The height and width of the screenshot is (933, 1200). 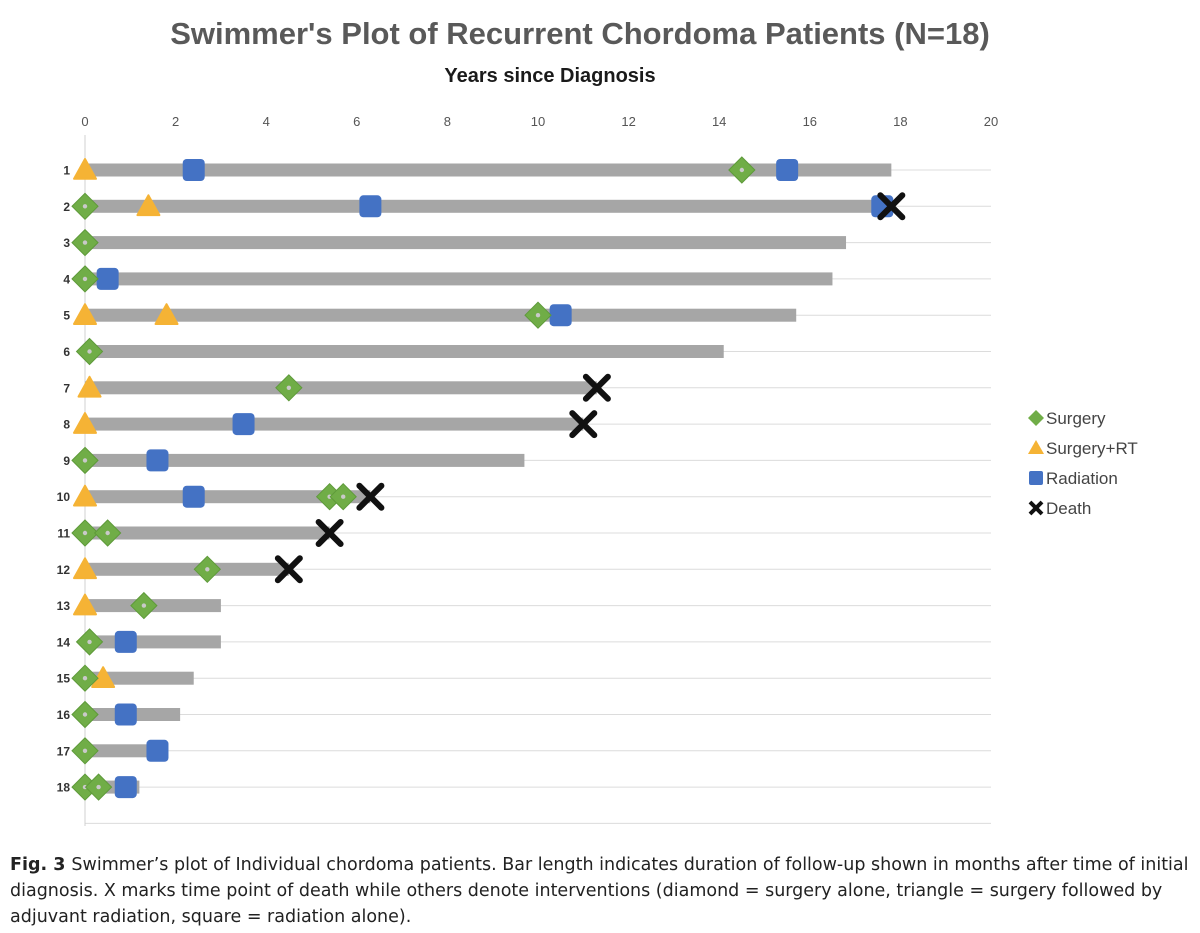 What do you see at coordinates (64, 642) in the screenshot?
I see `patient-label: 14` at bounding box center [64, 642].